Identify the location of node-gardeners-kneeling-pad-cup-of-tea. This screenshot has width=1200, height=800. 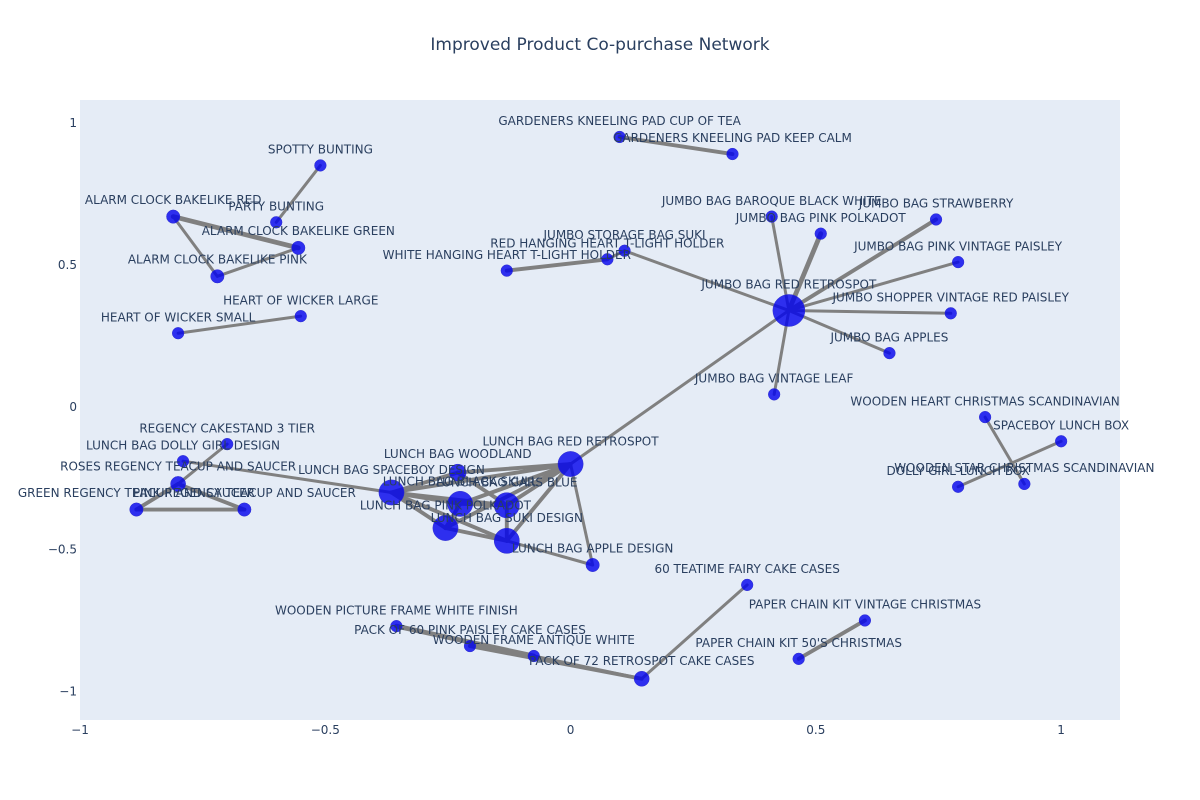
(619, 137).